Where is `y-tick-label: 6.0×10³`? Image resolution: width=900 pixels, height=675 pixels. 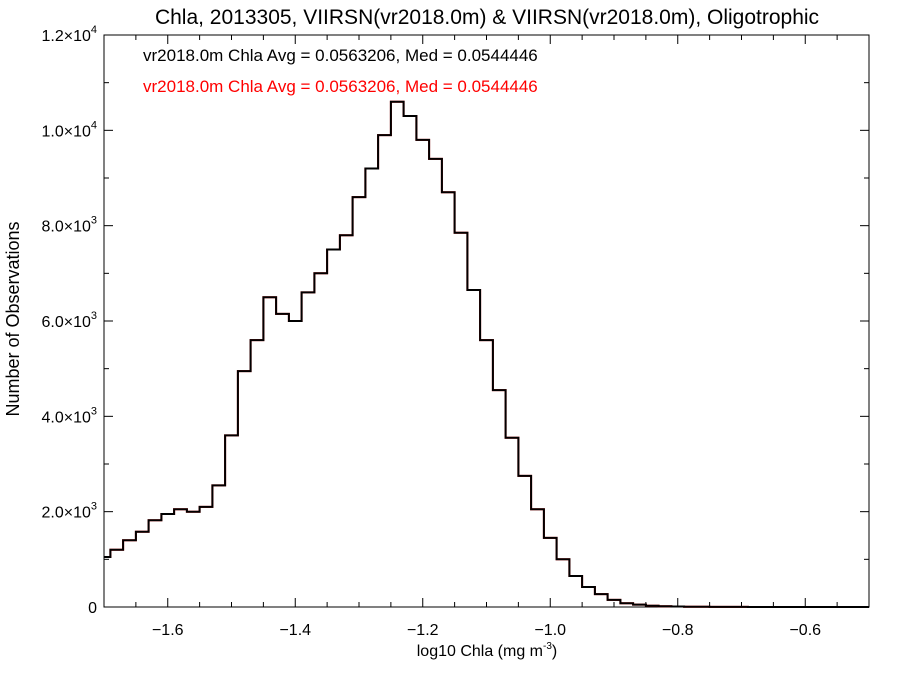
y-tick-label: 6.0×10³ is located at coordinates (69, 320).